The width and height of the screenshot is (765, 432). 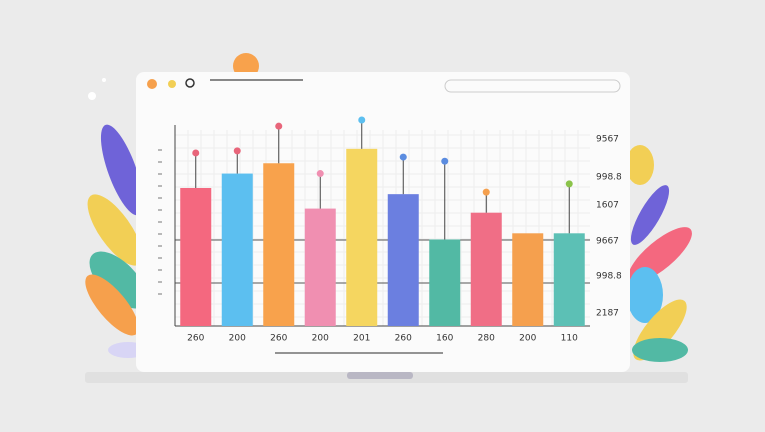 I want to click on right-axis-label: 9667, so click(x=607, y=242).